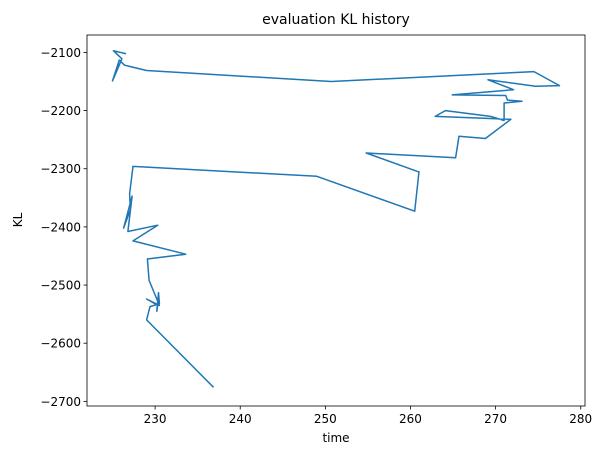 The image size is (603, 455). Describe the element at coordinates (336, 20) in the screenshot. I see `chart-title: evaluation KL history` at that location.